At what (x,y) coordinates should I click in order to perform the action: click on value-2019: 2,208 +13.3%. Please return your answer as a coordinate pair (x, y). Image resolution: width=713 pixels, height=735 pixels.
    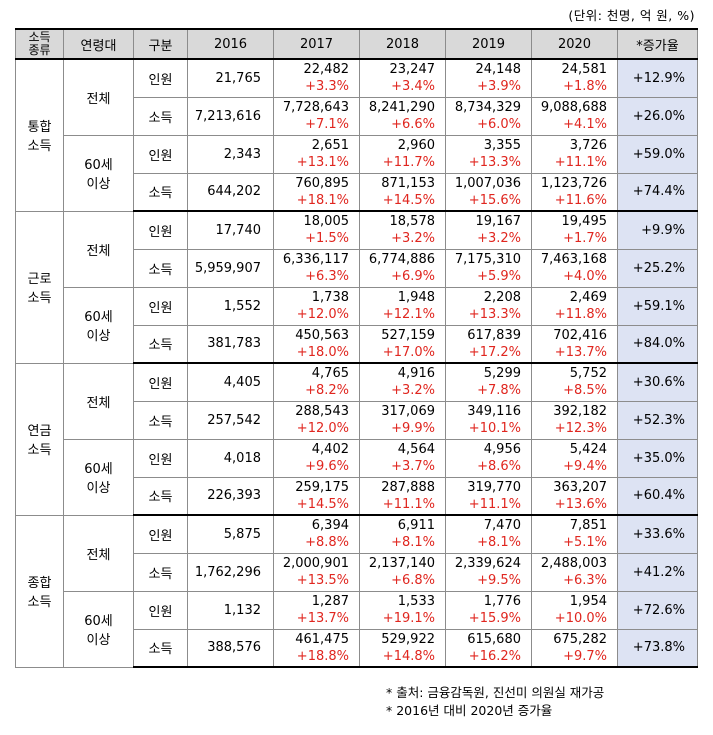
    Looking at the image, I should click on (488, 306).